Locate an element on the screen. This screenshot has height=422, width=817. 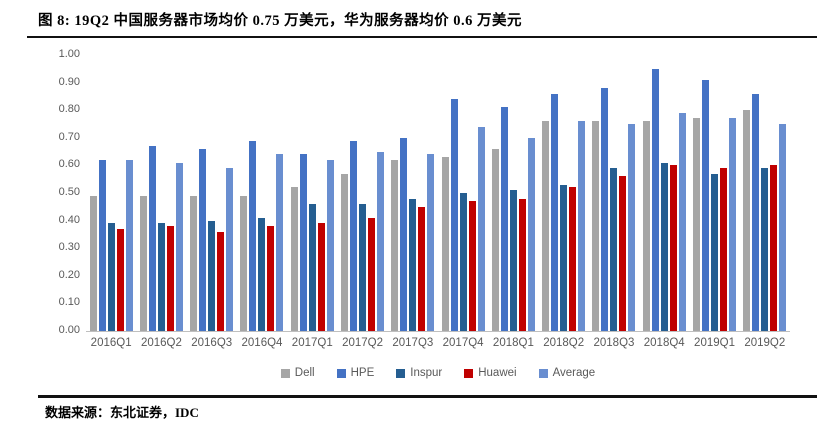
x-tick-label-2016Q3: 2016Q3 is located at coordinates (212, 343).